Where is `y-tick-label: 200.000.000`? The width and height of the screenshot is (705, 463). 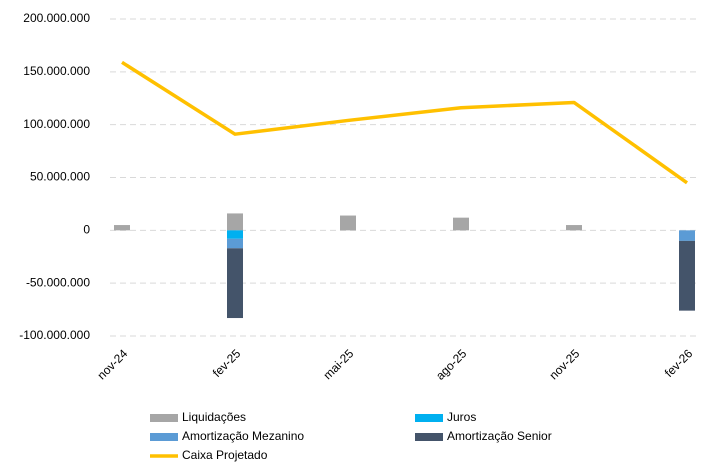 y-tick-label: 200.000.000 is located at coordinates (56, 18).